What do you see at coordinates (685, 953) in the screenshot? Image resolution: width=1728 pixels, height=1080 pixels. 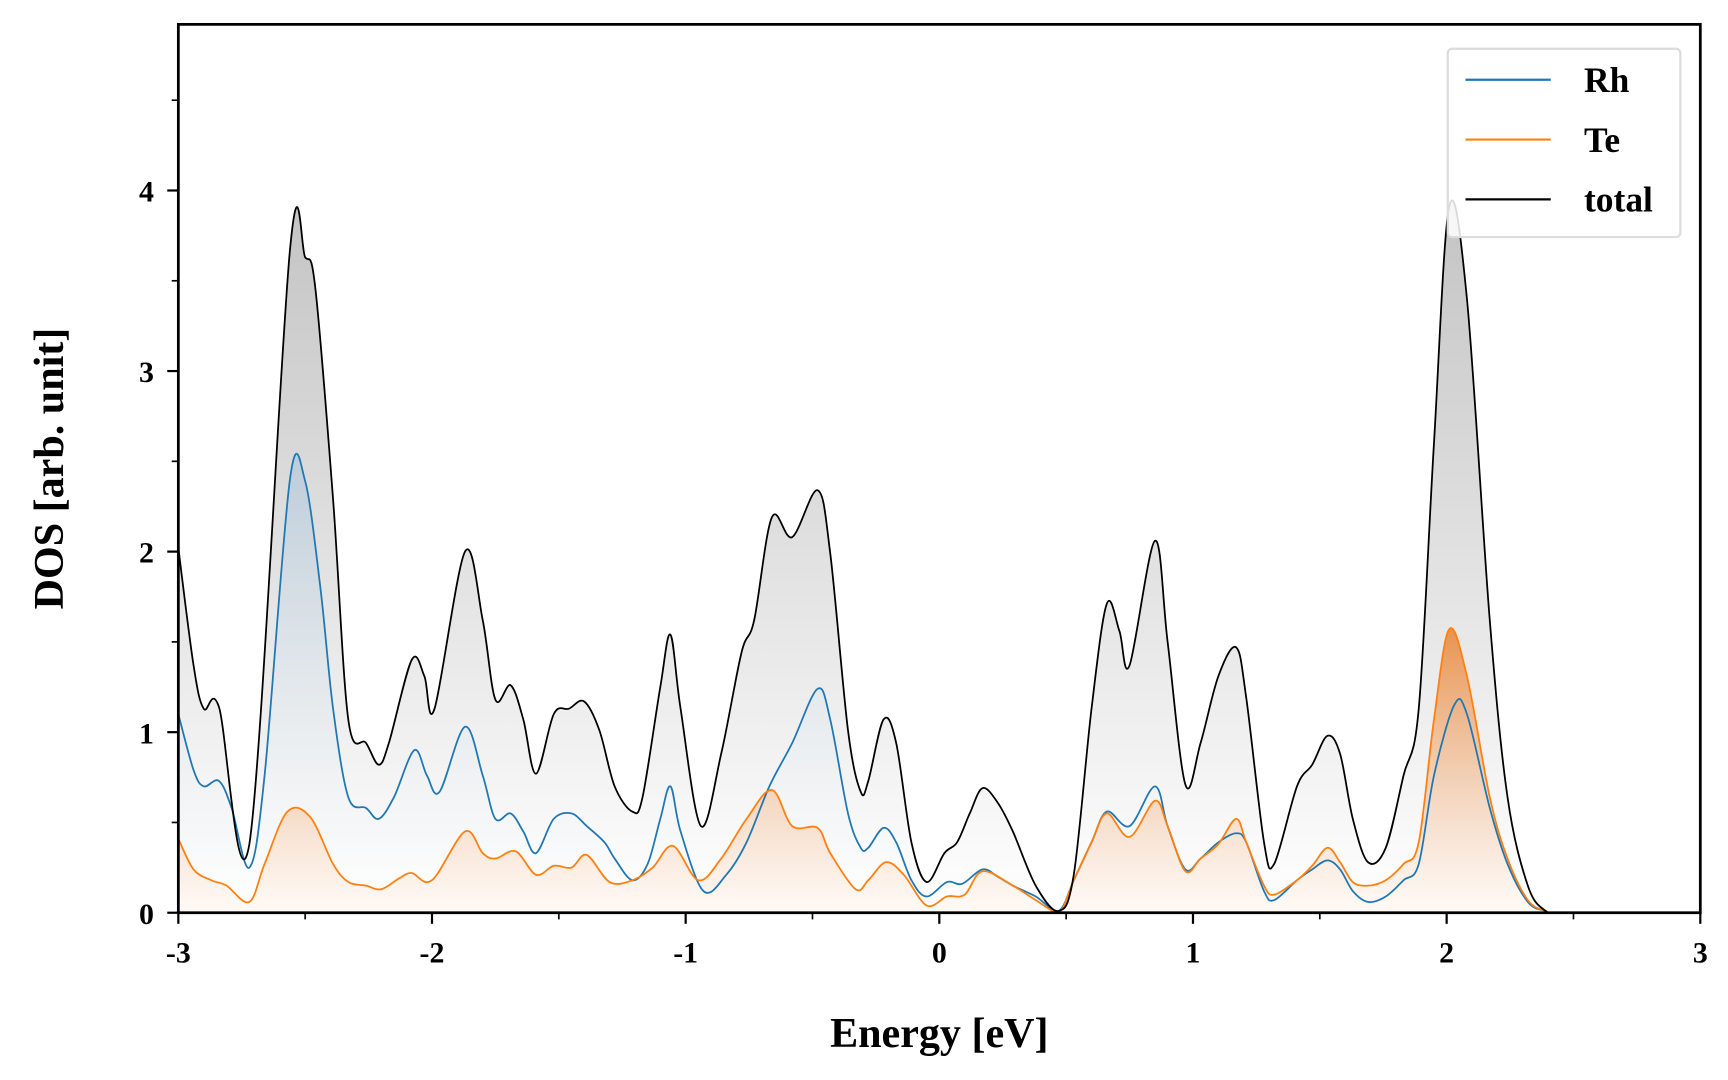 I see `x-tick-label: -1` at bounding box center [685, 953].